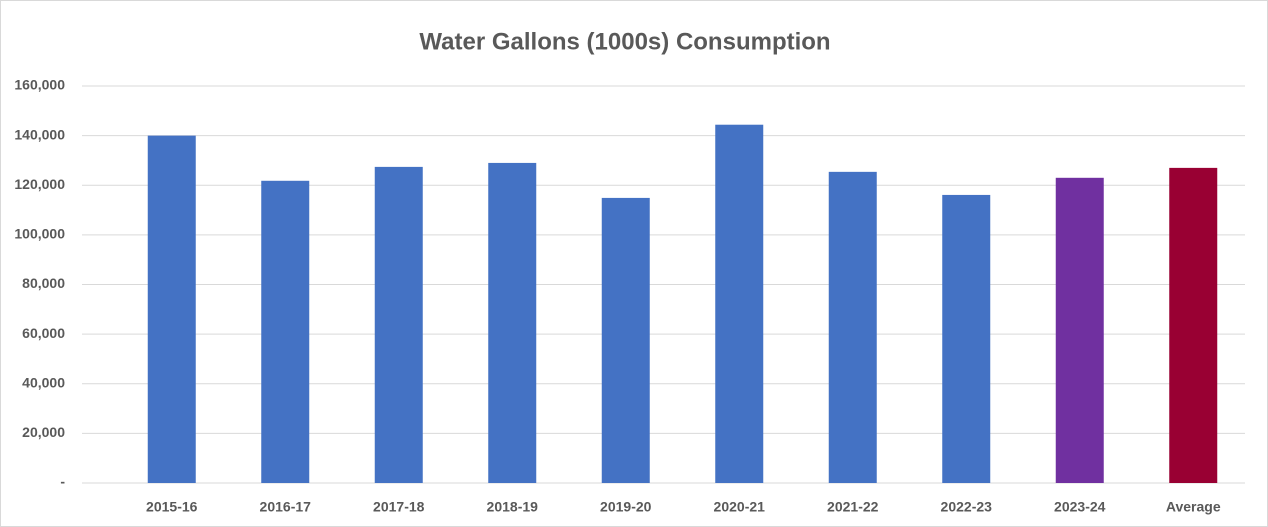 This screenshot has width=1268, height=527. What do you see at coordinates (43, 333) in the screenshot?
I see `y-tick-label: 60,000` at bounding box center [43, 333].